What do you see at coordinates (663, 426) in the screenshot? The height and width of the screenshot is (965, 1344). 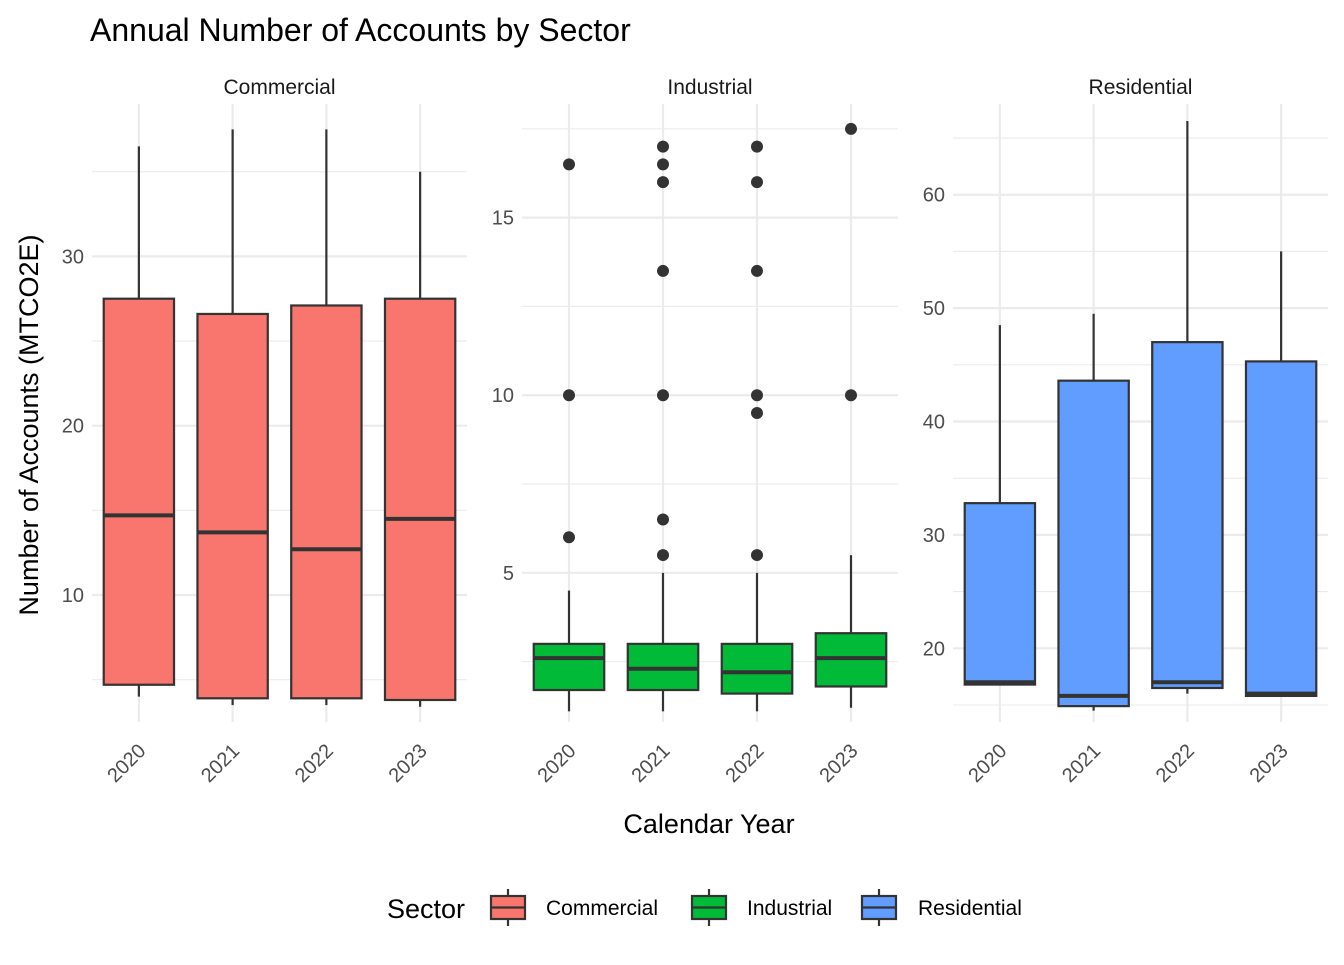 I see `box-industrial-2021` at bounding box center [663, 426].